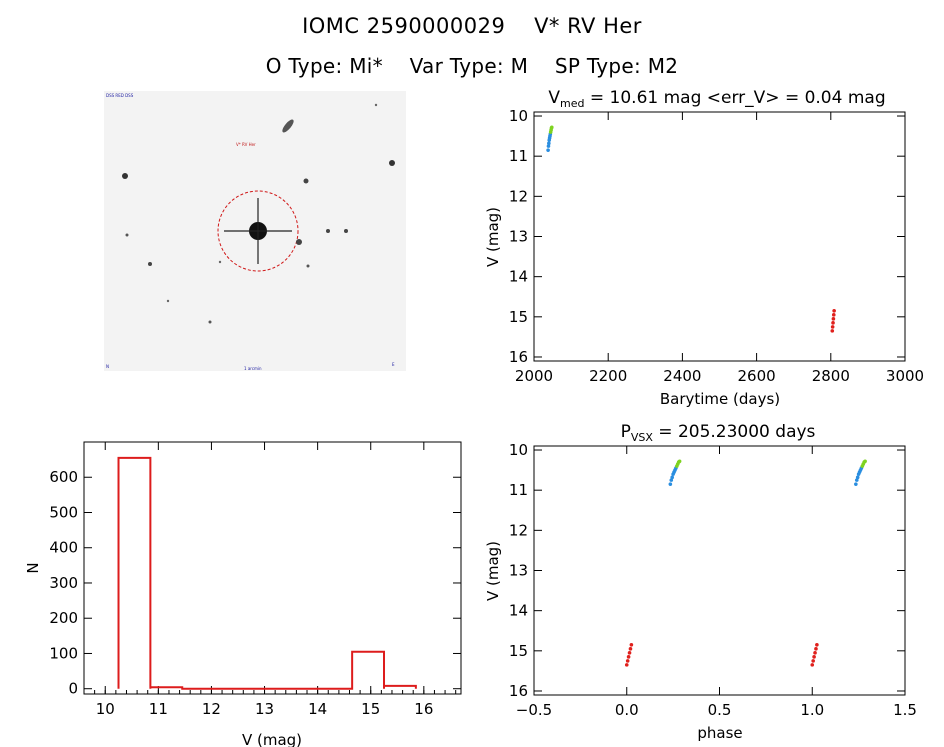 Image resolution: width=944 pixels, height=747 pixels. Describe the element at coordinates (518, 277) in the screenshot. I see `lightcurve-ytick-label: 14` at that location.